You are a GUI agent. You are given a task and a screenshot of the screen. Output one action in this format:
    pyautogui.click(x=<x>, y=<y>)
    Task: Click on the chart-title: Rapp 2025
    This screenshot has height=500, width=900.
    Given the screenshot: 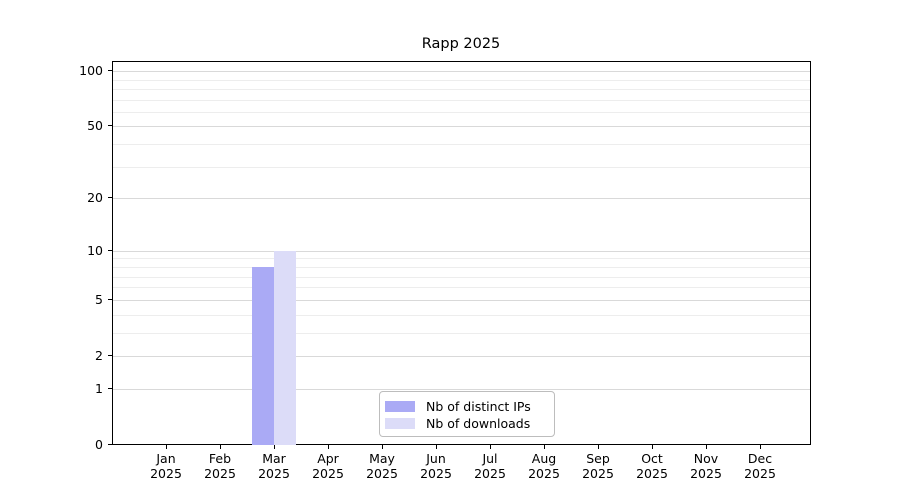 What is the action you would take?
    pyautogui.click(x=461, y=44)
    